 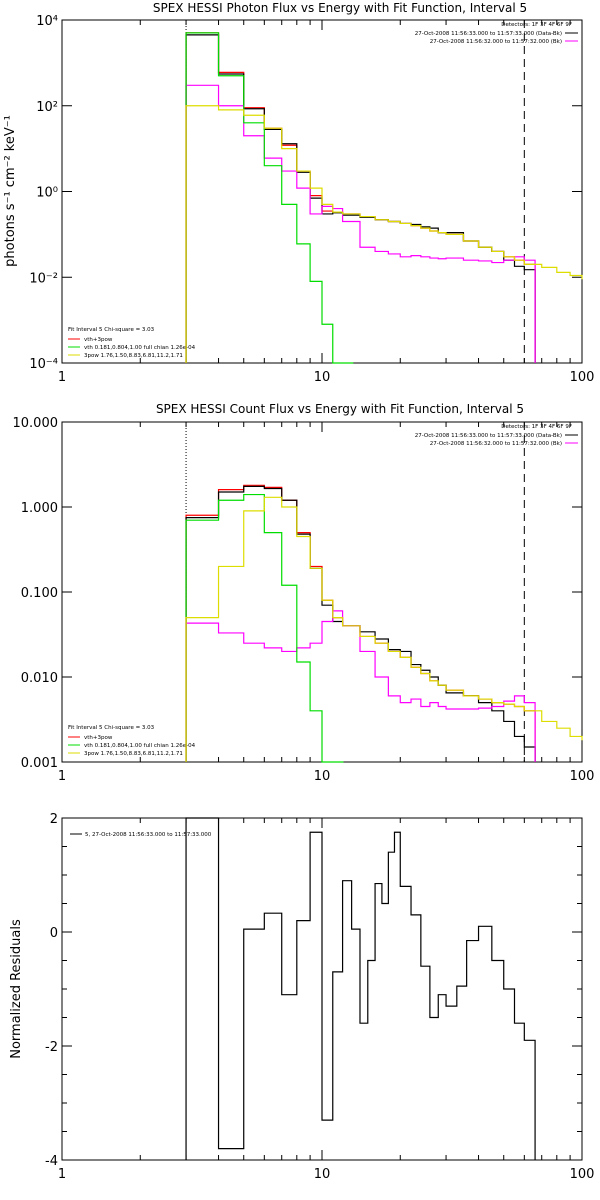 What do you see at coordinates (47, 193) in the screenshot?
I see `y-tick-label: 10⁰` at bounding box center [47, 193].